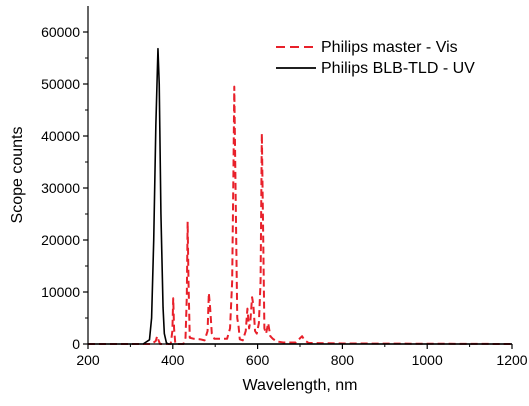  I want to click on x-tick-label: 200, so click(88, 360).